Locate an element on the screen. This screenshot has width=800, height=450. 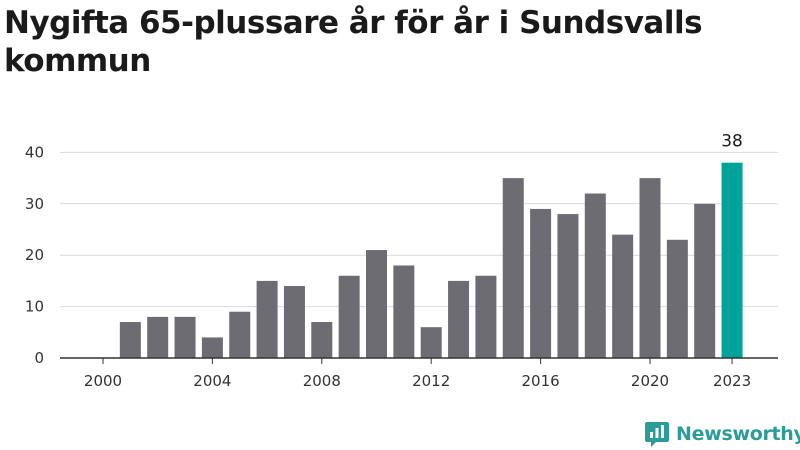
bar-2015 is located at coordinates (513, 268).